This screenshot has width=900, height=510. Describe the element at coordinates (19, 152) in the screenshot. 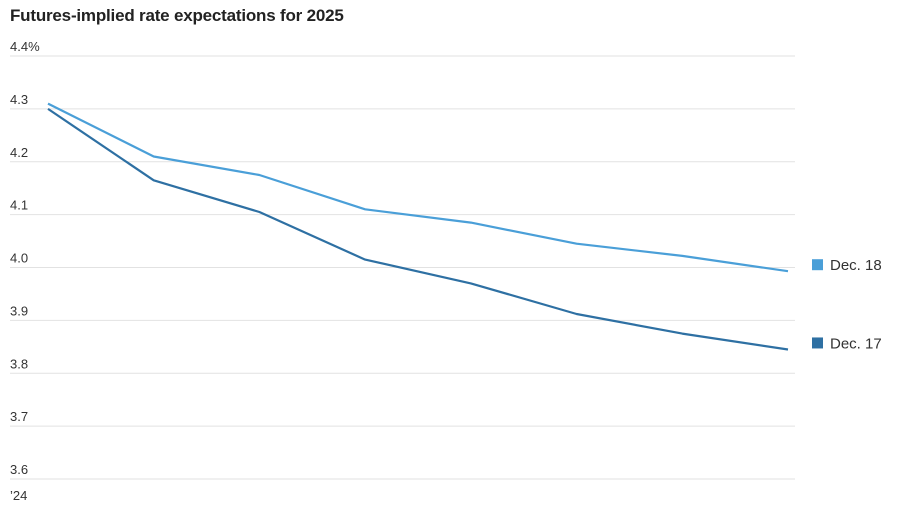

I see `y-tick-label: 4.2` at that location.